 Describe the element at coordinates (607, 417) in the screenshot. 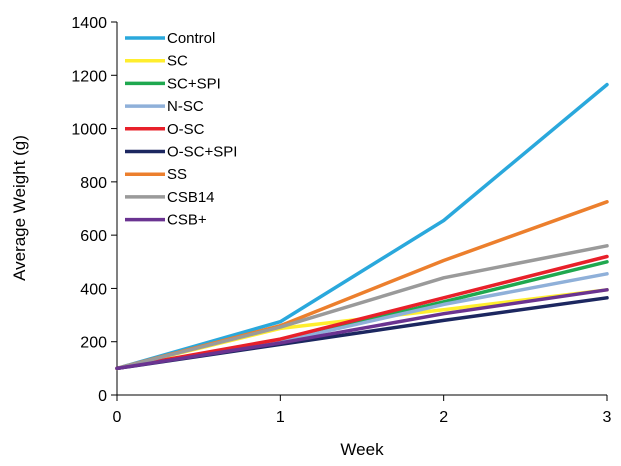

I see `x-tick-label: 3` at that location.